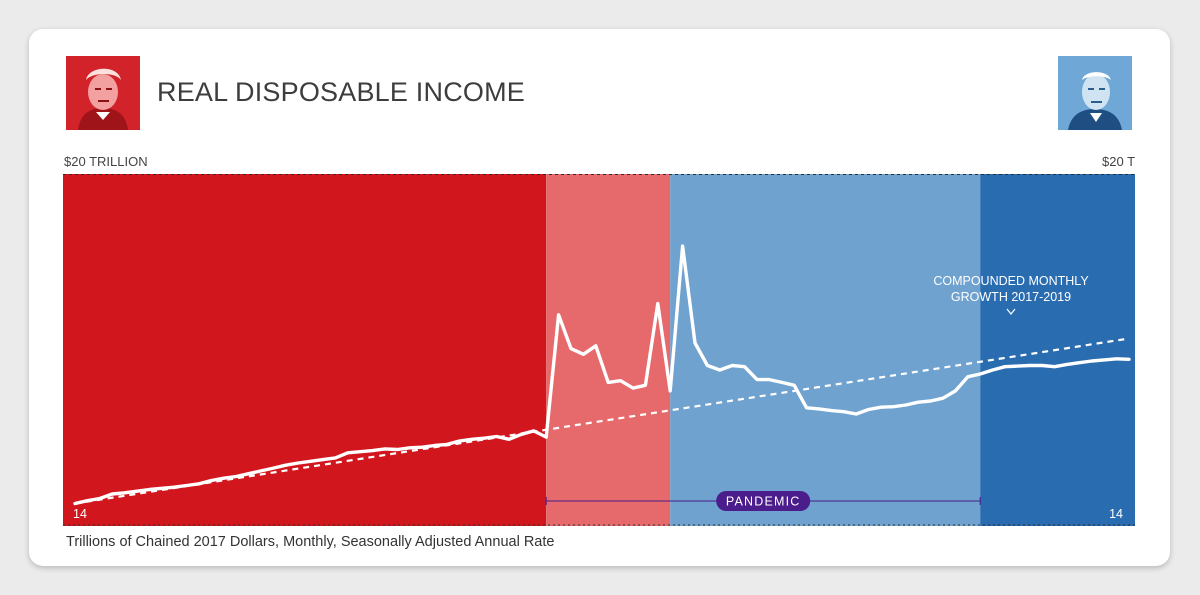 This screenshot has width=1200, height=595. I want to click on president-portrait-blue, so click(1095, 93).